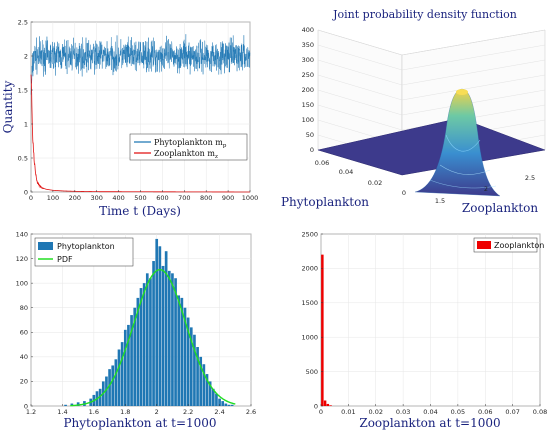  I want to click on zoo-hist-xtick-label-0: 0, so click(321, 412).